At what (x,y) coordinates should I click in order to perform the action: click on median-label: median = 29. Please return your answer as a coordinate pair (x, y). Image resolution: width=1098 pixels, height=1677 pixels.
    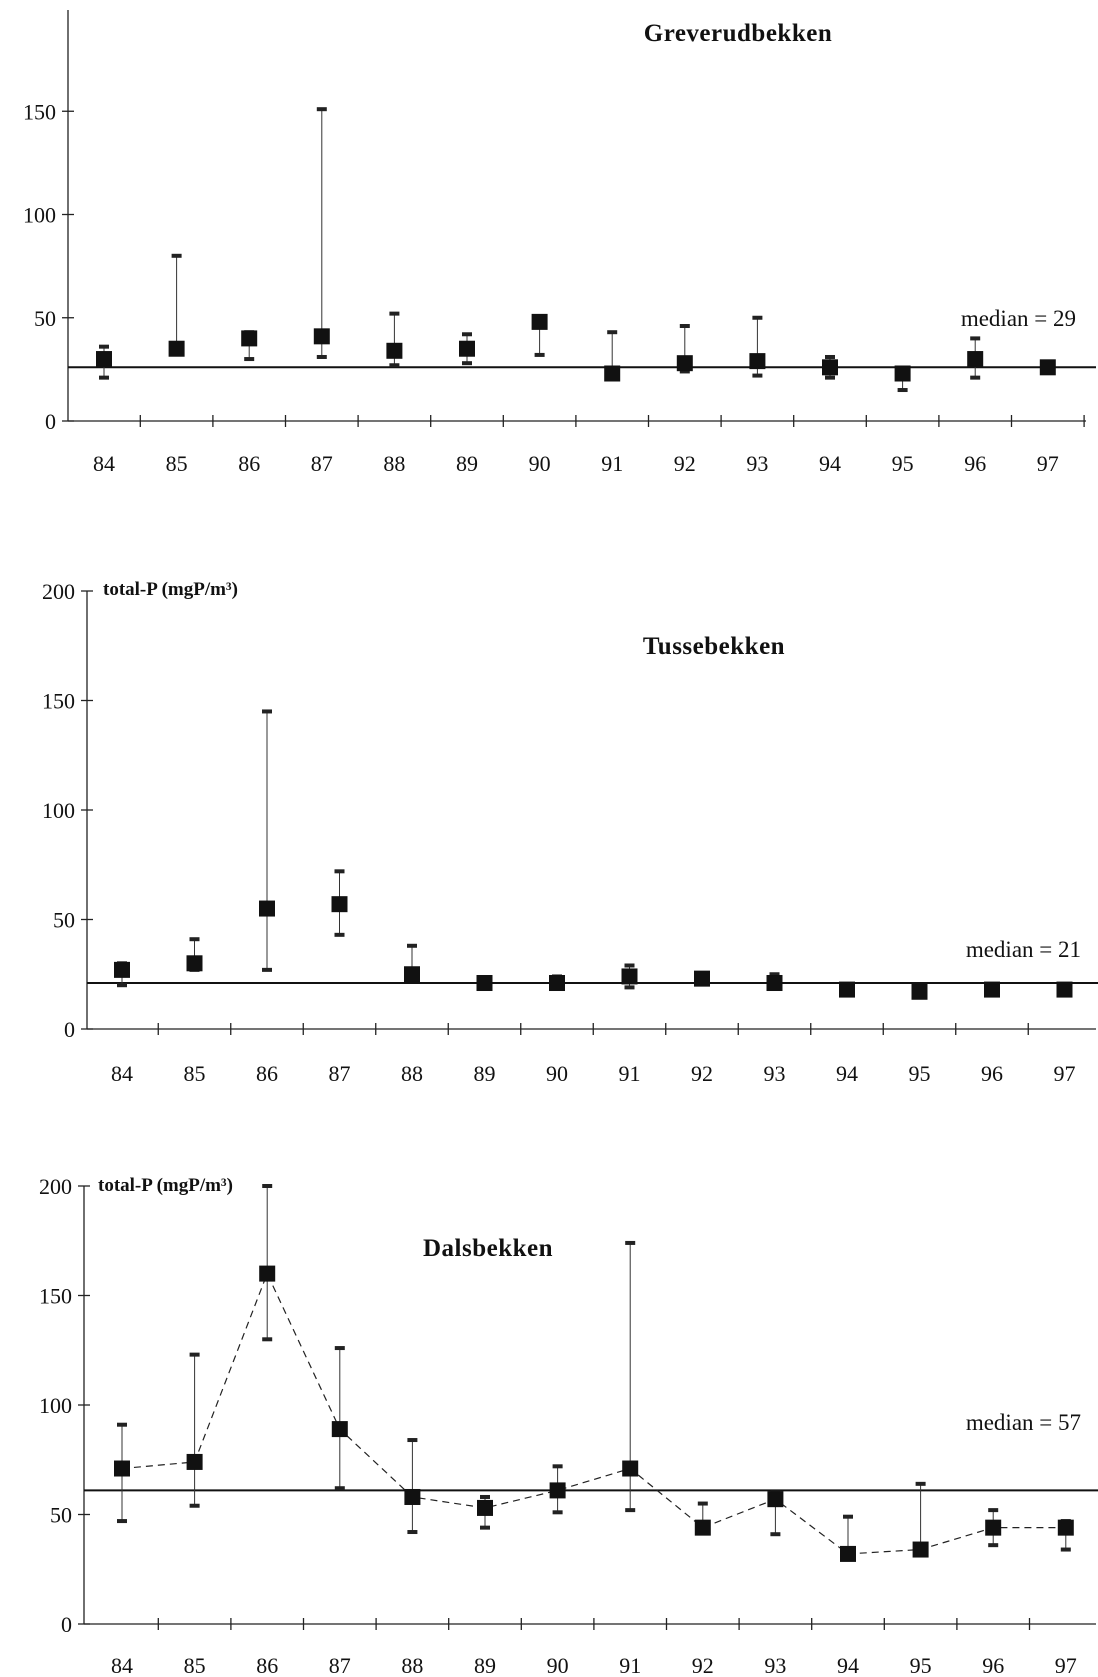
    Looking at the image, I should click on (1018, 318).